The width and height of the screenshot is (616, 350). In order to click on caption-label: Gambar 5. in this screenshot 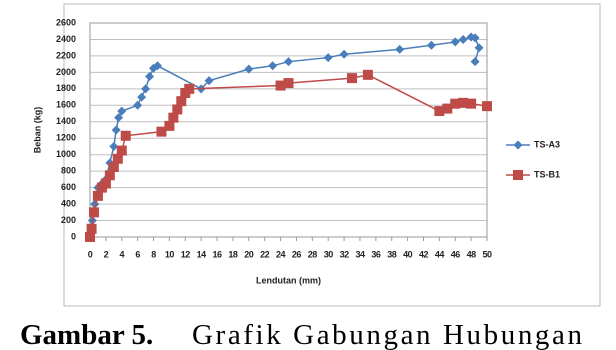, I will do `click(86, 334)`.